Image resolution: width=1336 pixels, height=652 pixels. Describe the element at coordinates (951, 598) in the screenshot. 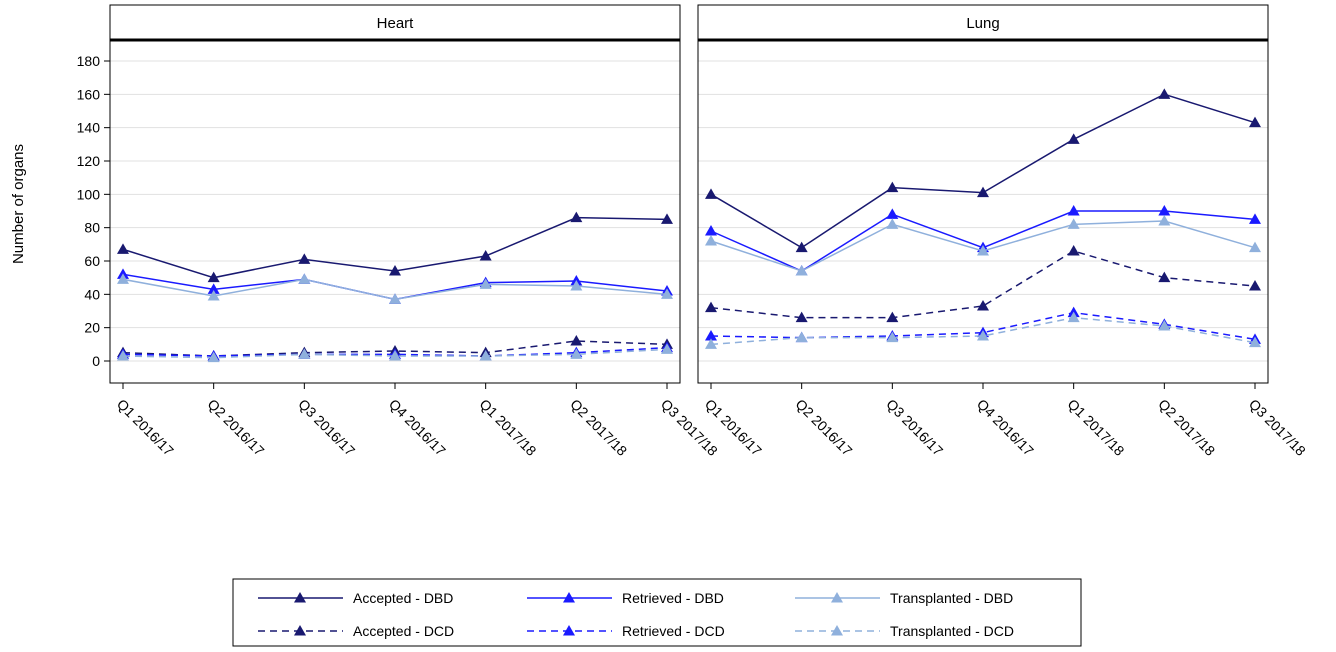

I see `legend-label: Transplanted - DBD` at that location.